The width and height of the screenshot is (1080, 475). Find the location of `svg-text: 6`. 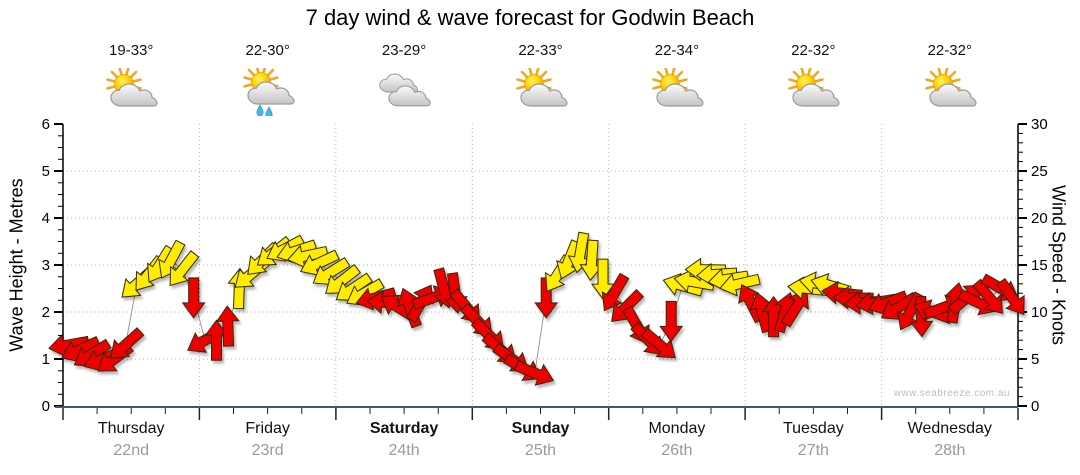

svg-text: 6 is located at coordinates (46, 124).